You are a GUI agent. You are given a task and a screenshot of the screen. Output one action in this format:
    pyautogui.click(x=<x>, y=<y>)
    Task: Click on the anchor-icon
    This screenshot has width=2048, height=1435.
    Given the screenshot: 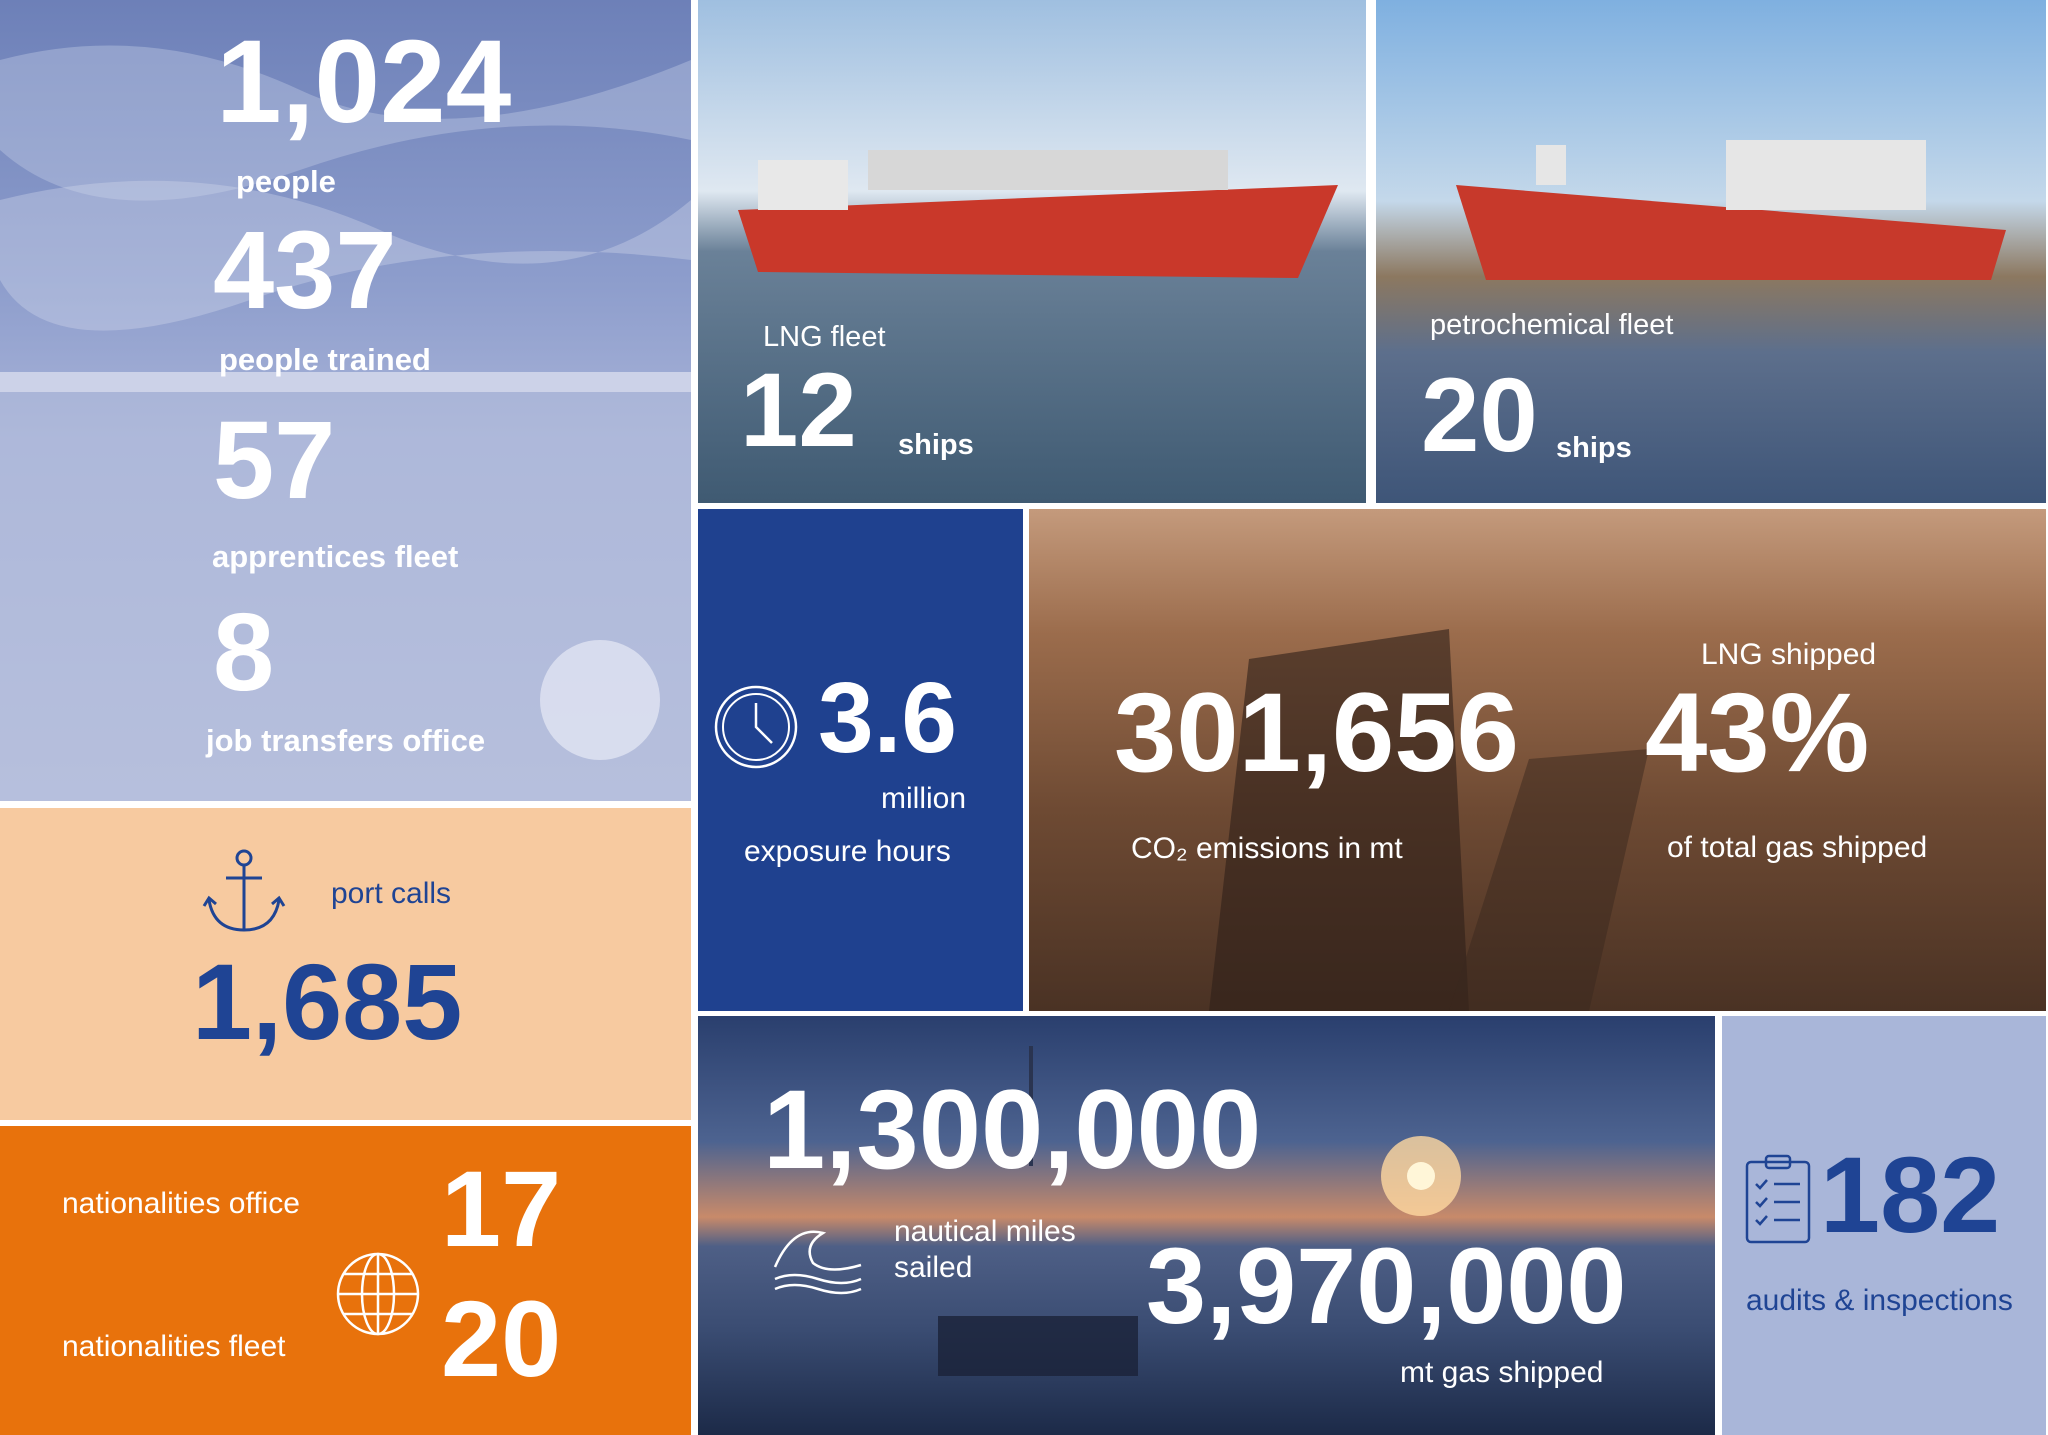 What is the action you would take?
    pyautogui.click(x=244, y=890)
    